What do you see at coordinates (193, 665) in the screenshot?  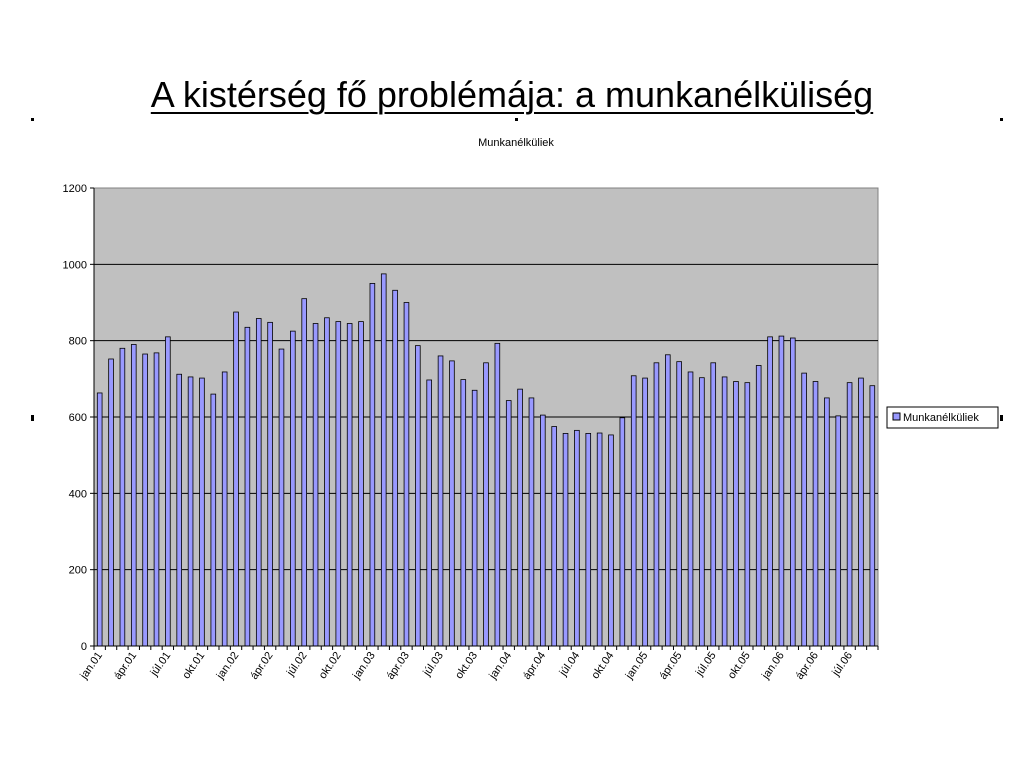 I see `x-tick-label: okt.01` at bounding box center [193, 665].